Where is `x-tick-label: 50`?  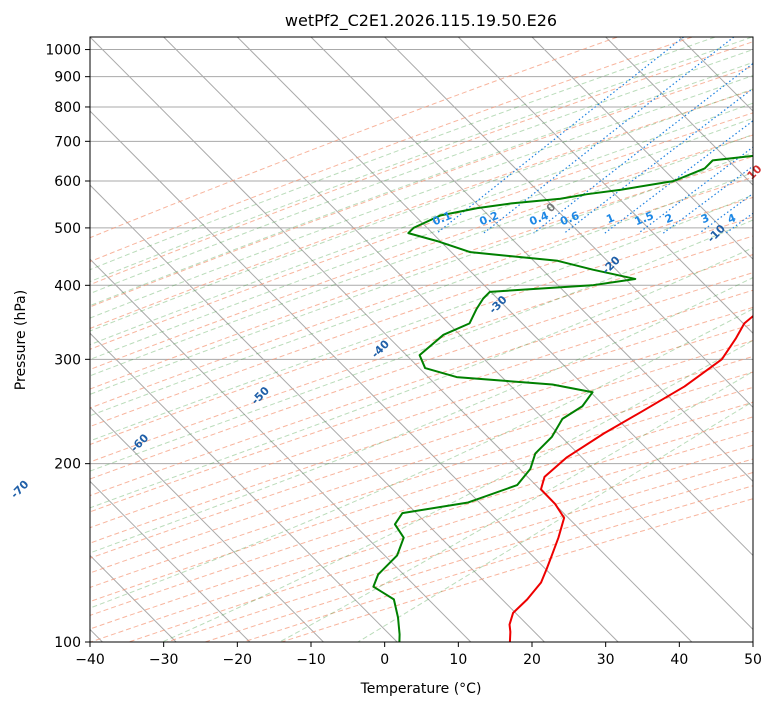 x-tick-label: 50 is located at coordinates (753, 660).